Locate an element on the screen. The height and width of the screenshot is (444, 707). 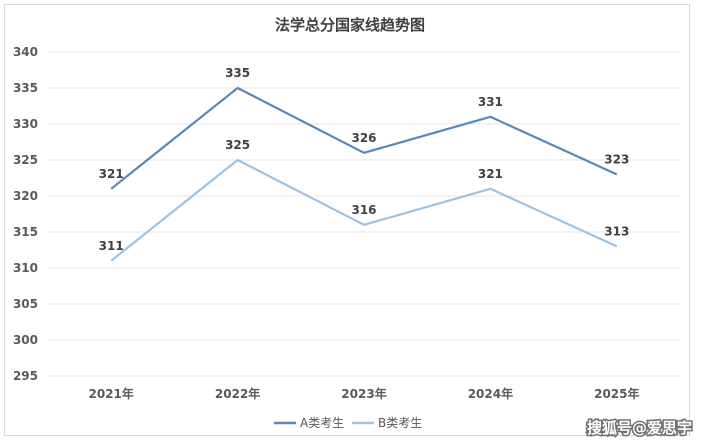
data-label: 325 is located at coordinates (237, 145).